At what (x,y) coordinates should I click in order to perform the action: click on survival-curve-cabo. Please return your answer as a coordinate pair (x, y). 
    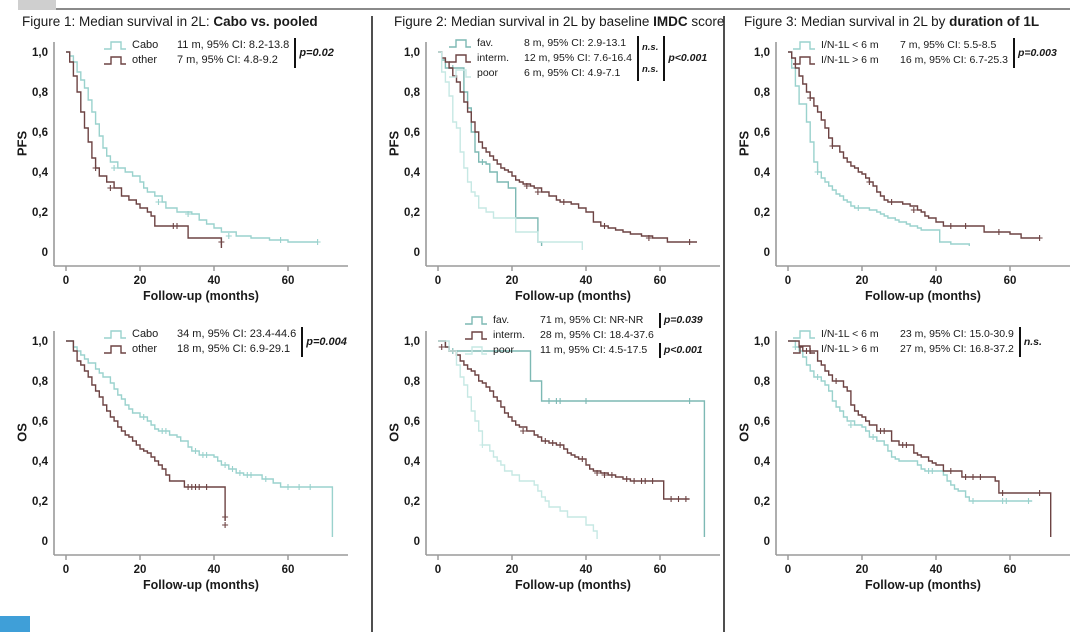
    Looking at the image, I should click on (200, 438).